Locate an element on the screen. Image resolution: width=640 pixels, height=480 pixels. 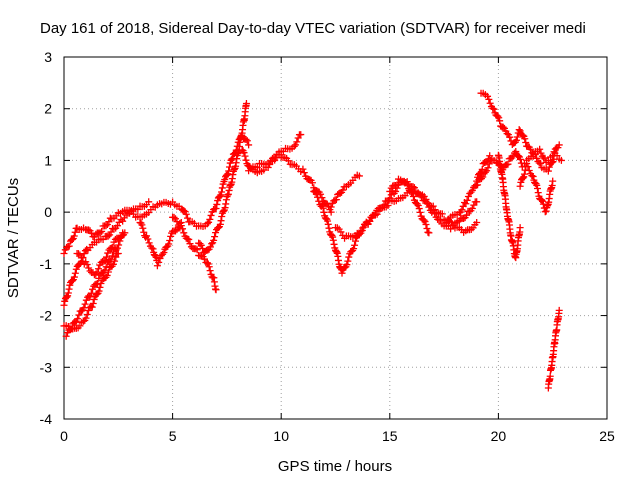
x-tick-label: 10 is located at coordinates (281, 436).